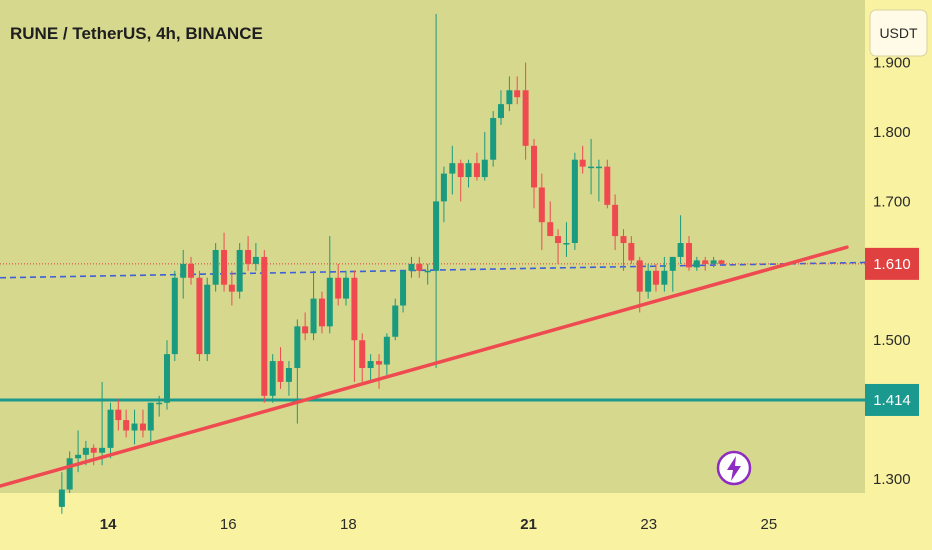 Image resolution: width=932 pixels, height=550 pixels. Describe the element at coordinates (892, 201) in the screenshot. I see `price-tick-label: 1.700` at that location.